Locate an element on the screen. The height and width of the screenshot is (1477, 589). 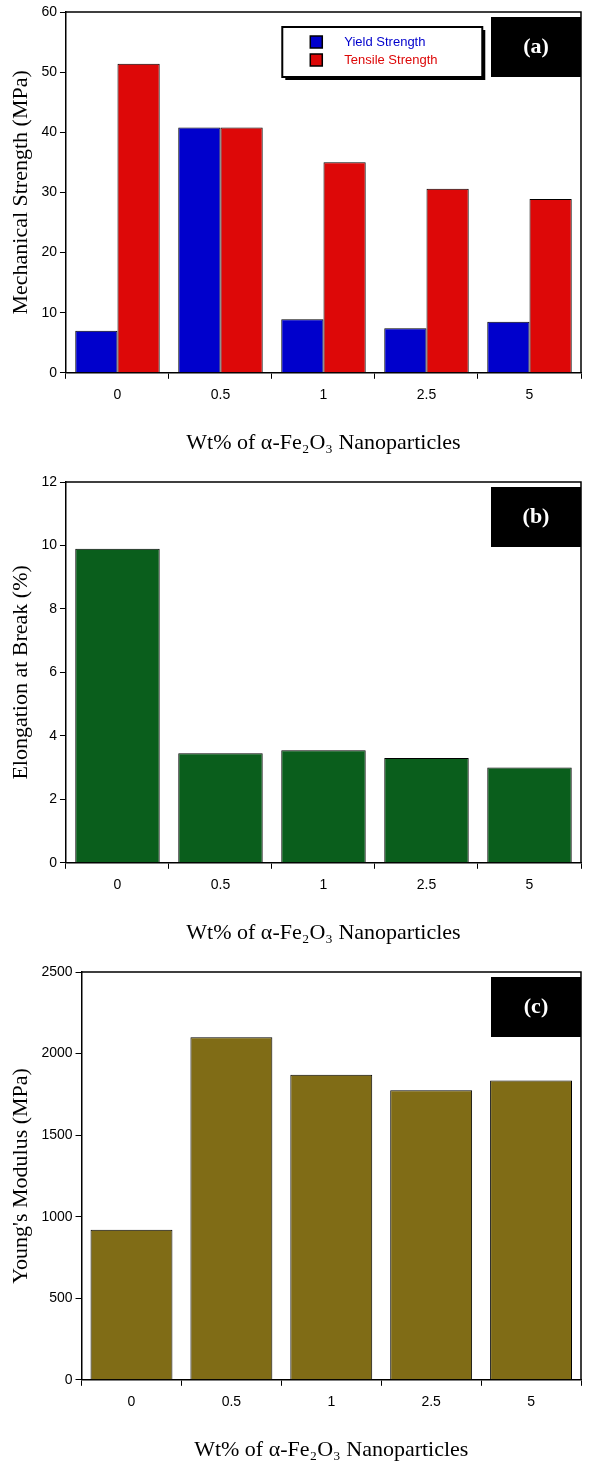
y-tick-label: 50 is located at coordinates (49, 70).